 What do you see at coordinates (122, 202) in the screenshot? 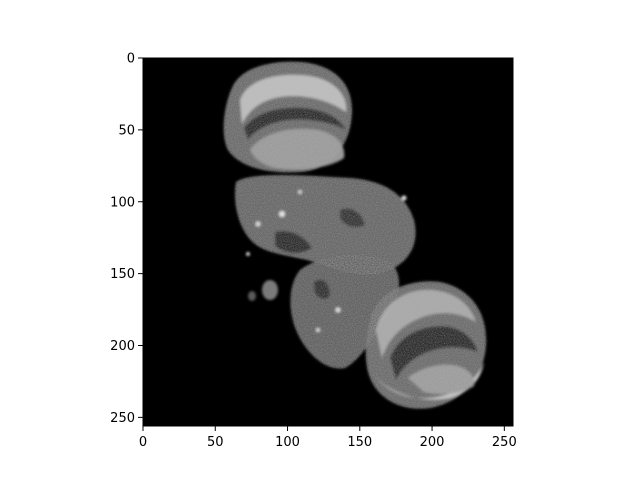
I see `y-tick-label: 100` at bounding box center [122, 202].